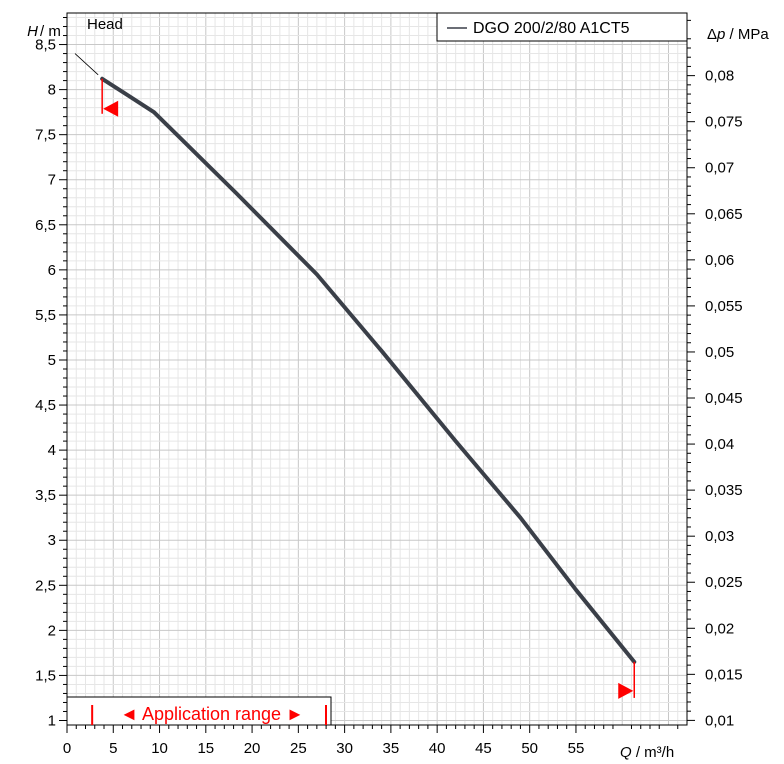  Describe the element at coordinates (52, 270) in the screenshot. I see `y-tick-label: 6` at that location.